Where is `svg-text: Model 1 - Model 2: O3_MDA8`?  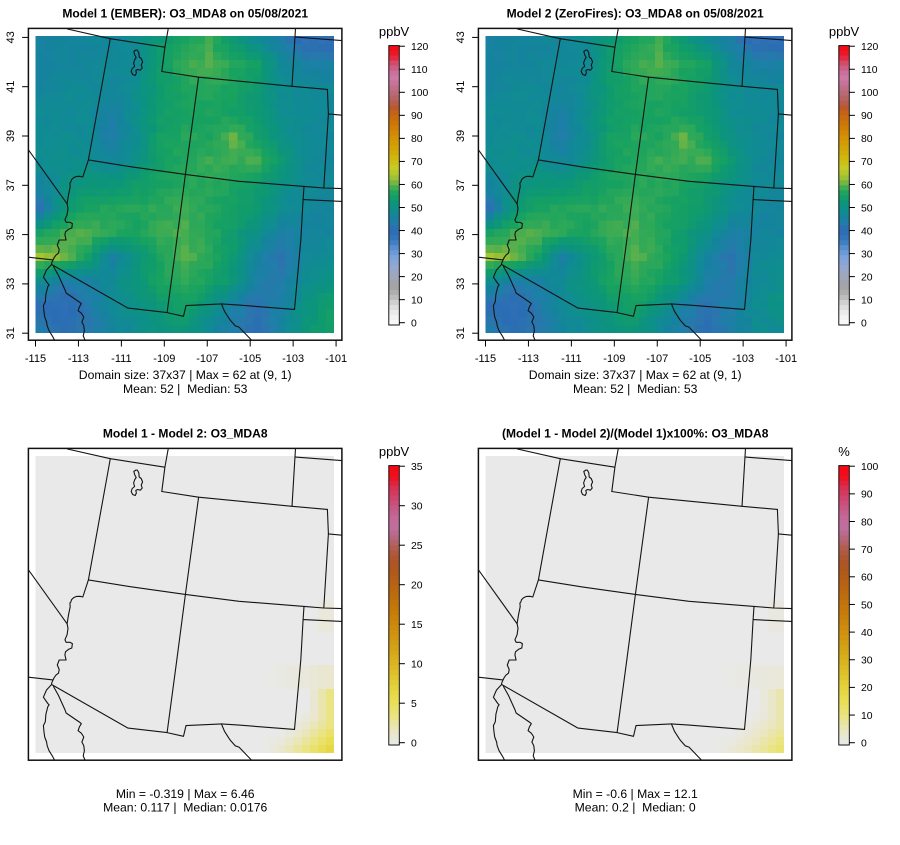 svg-text: Model 1 - Model 2: O3_MDA8 is located at coordinates (185, 433).